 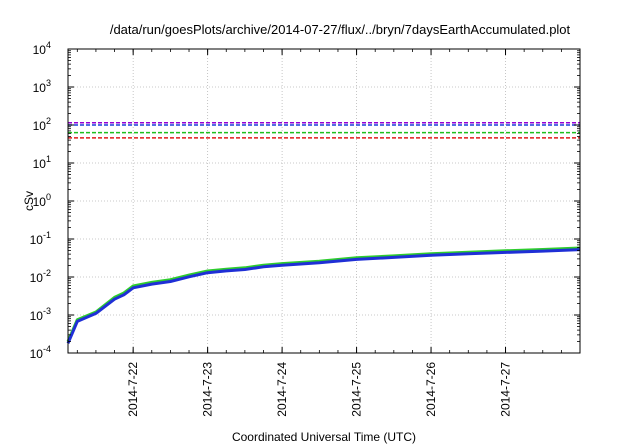 I want to click on y-tick-exponent: 3, so click(x=48, y=83).